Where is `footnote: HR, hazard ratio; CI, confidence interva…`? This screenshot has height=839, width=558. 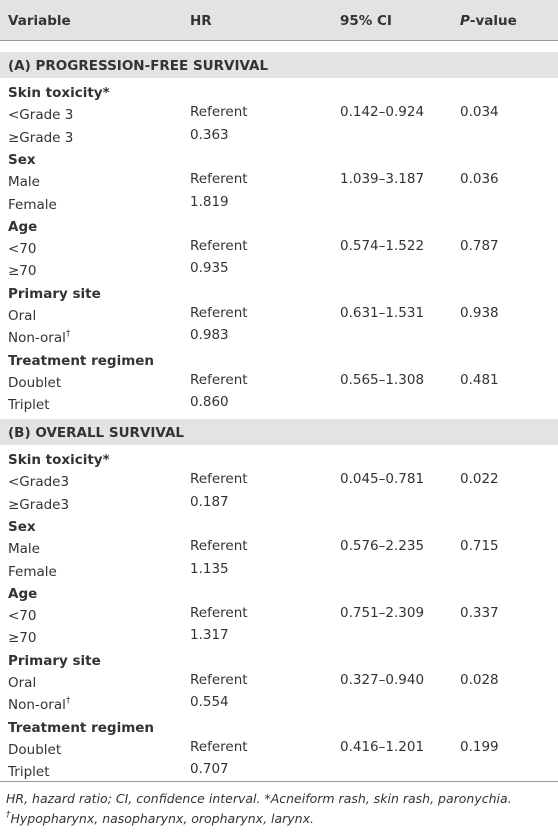
footnote: HR, hazard ratio; CI, confidence interva… is located at coordinates (259, 799).